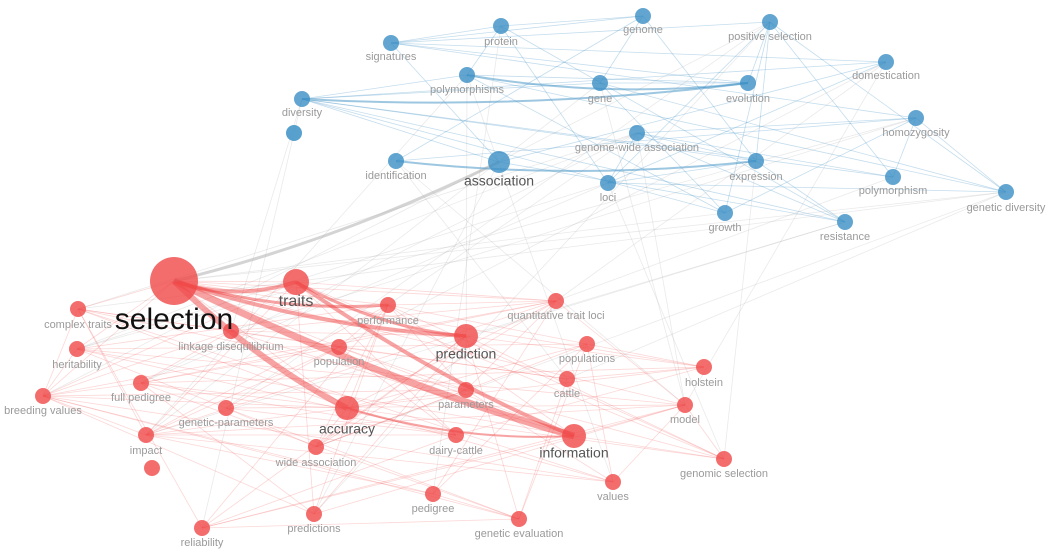  I want to click on node-label: genetic evaluation, so click(519, 534).